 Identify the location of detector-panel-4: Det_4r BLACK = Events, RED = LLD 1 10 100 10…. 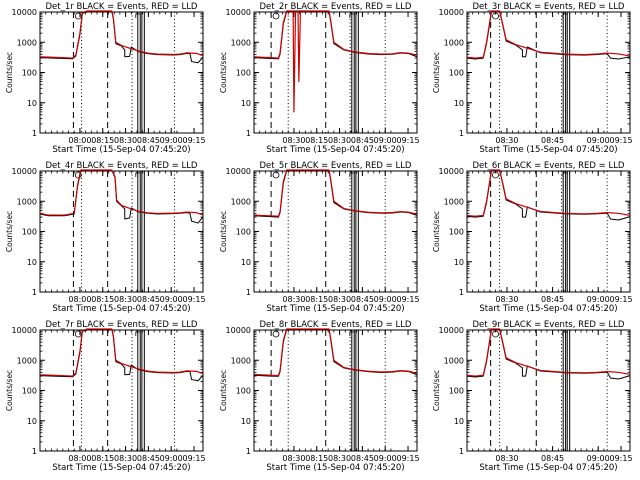
(105, 237).